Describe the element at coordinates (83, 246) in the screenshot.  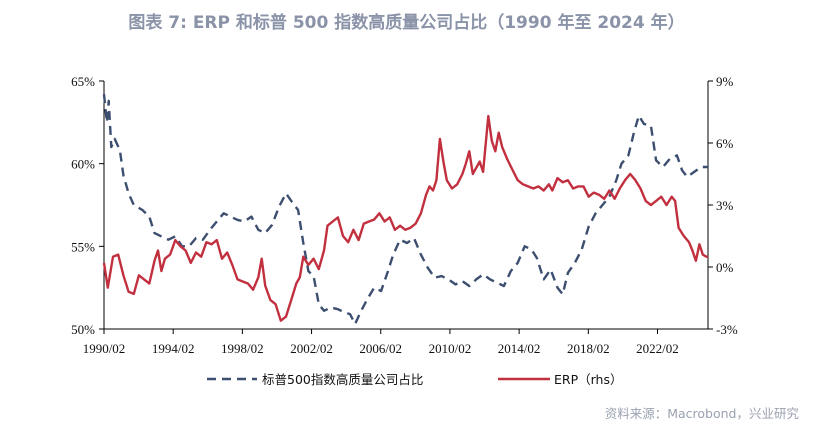
I see `y-left-tick-label: 55%` at that location.